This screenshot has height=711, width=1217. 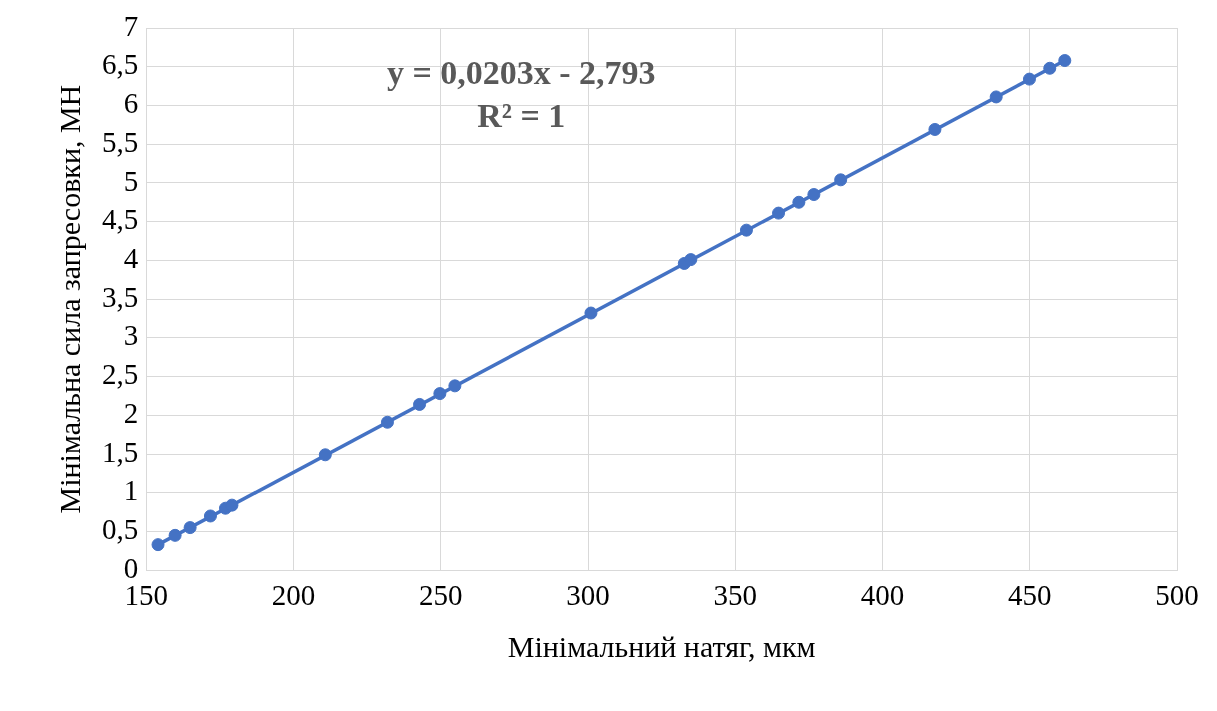 What do you see at coordinates (120, 141) in the screenshot?
I see `y-tick-label: 5,5` at bounding box center [120, 141].